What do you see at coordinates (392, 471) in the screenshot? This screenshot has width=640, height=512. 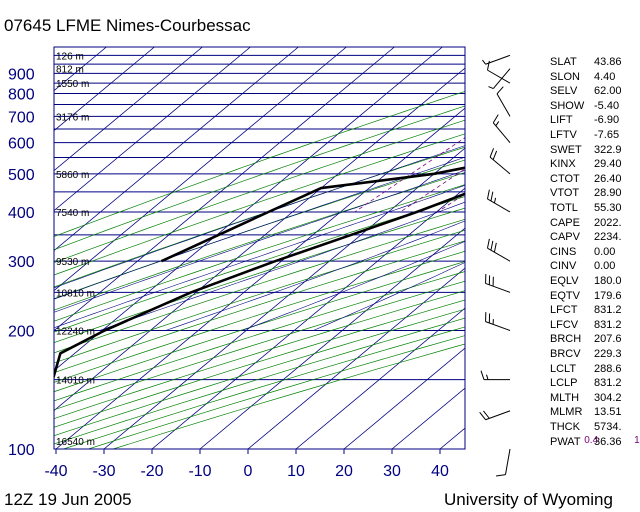 I see `temperature-tick-label: 30` at bounding box center [392, 471].